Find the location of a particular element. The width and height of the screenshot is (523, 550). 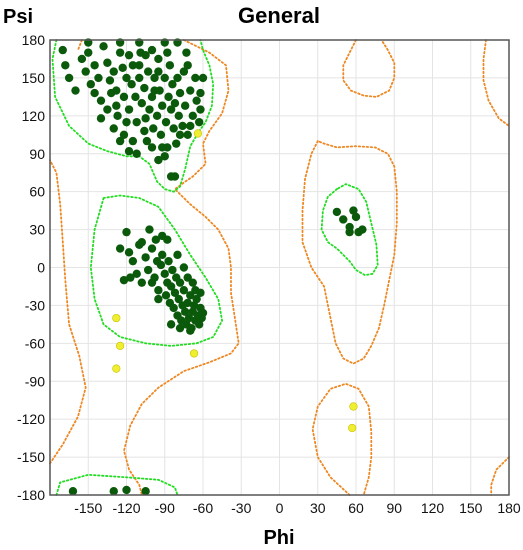

x-tick-label: -60 is located at coordinates (203, 508).